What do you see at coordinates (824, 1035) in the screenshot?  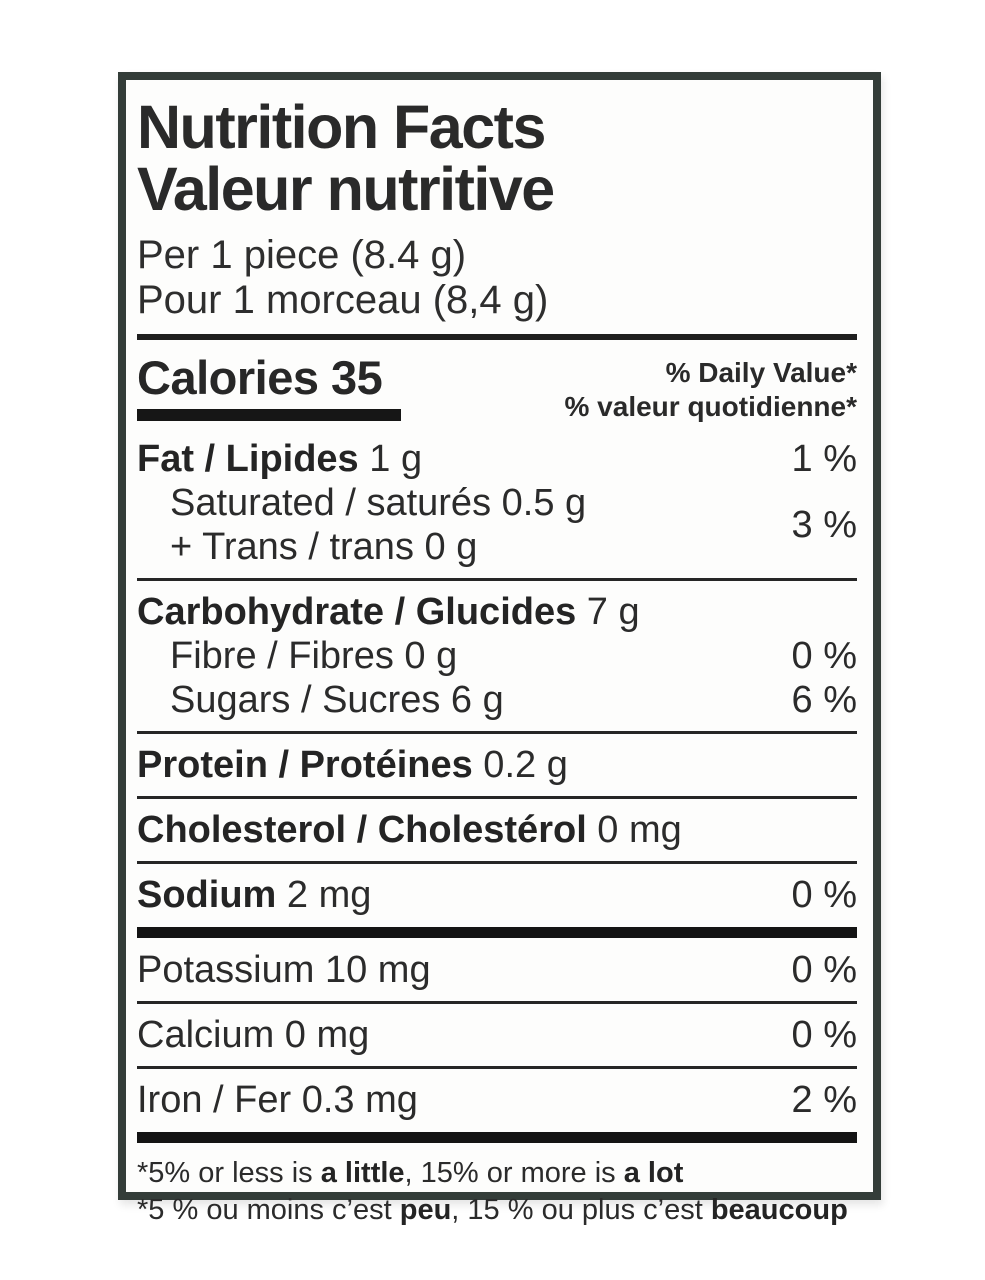 I see `calcium-daily-value: 0 %` at bounding box center [824, 1035].